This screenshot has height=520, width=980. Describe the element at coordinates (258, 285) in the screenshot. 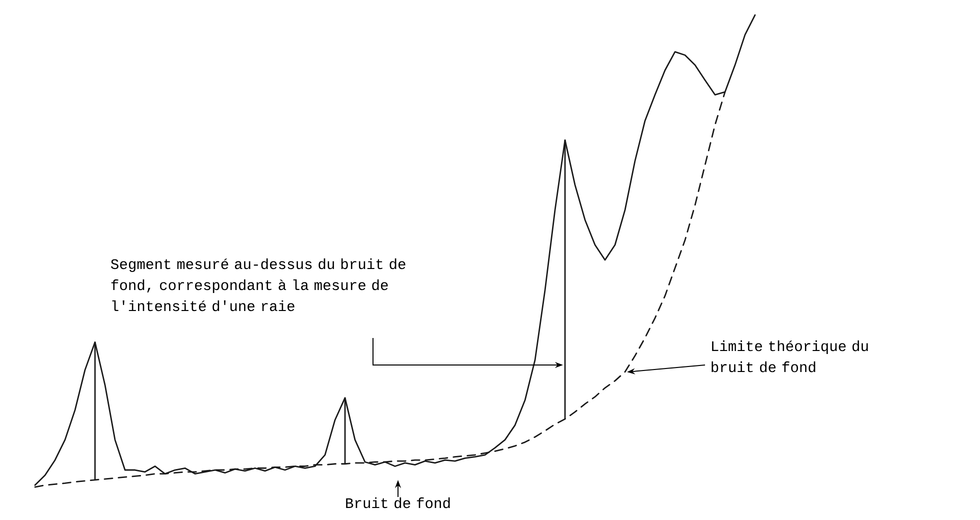

I see `annotation: Segment mesuré au-dessus du bruit de fond, correspondant à la mesure de l'intensité d'une raie` at that location.